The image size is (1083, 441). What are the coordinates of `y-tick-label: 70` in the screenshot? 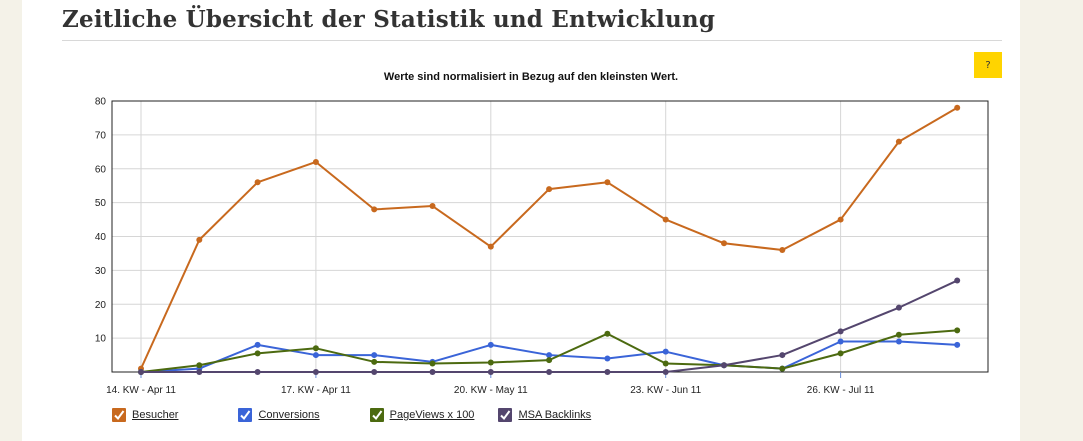 It's located at (101, 135).